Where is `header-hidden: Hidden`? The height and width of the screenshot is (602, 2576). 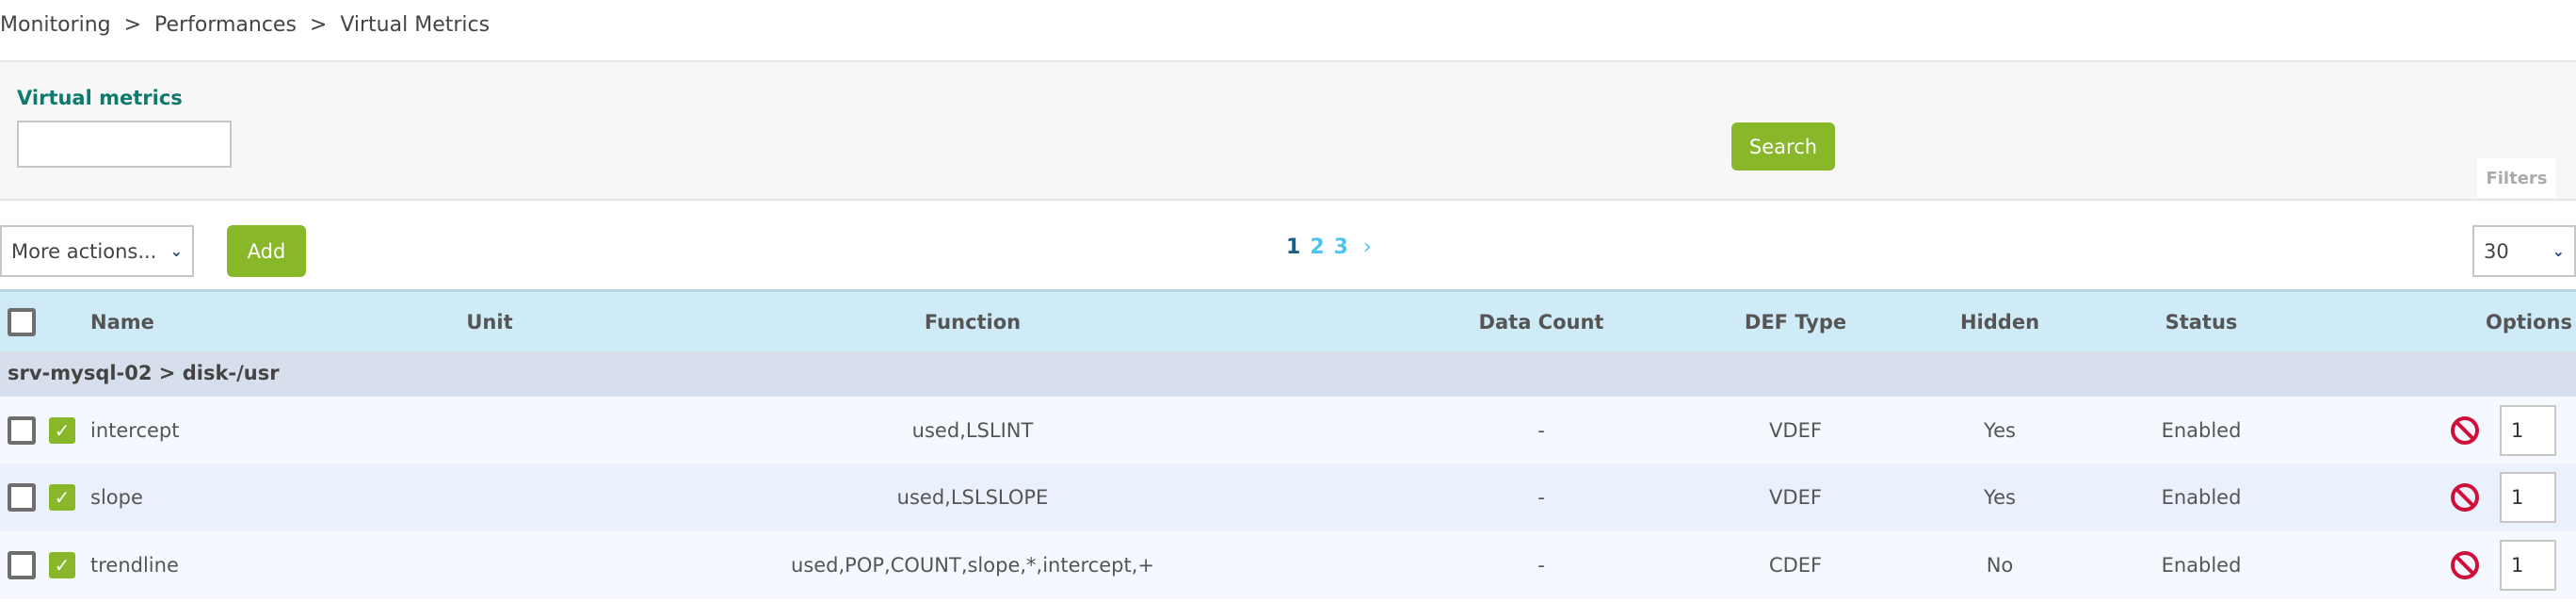 header-hidden: Hidden is located at coordinates (1999, 322).